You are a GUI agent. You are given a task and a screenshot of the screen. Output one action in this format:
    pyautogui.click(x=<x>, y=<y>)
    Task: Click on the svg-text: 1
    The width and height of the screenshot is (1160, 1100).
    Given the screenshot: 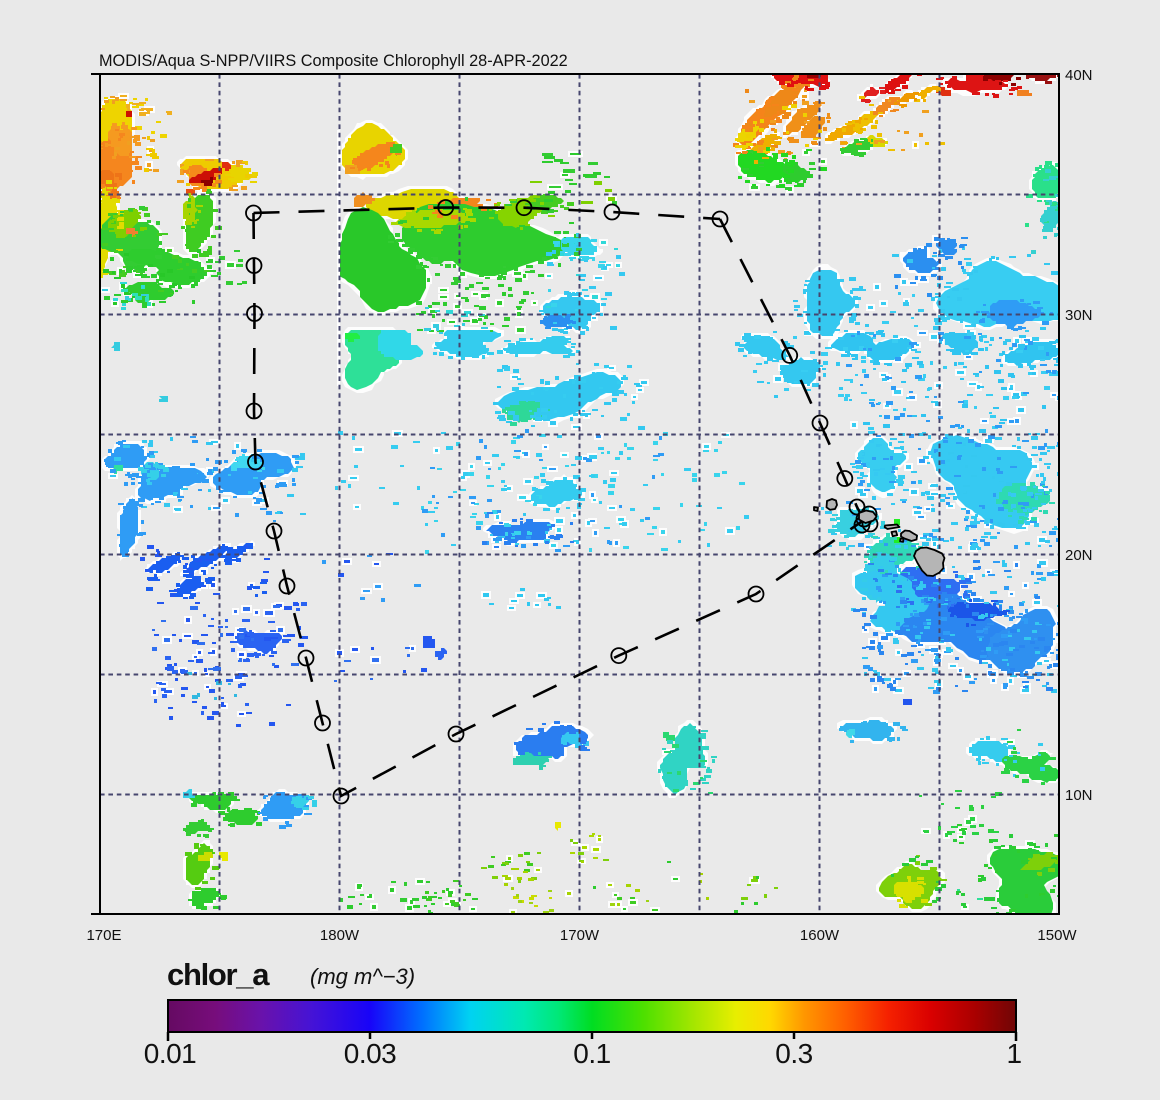 What is the action you would take?
    pyautogui.click(x=1013, y=1053)
    